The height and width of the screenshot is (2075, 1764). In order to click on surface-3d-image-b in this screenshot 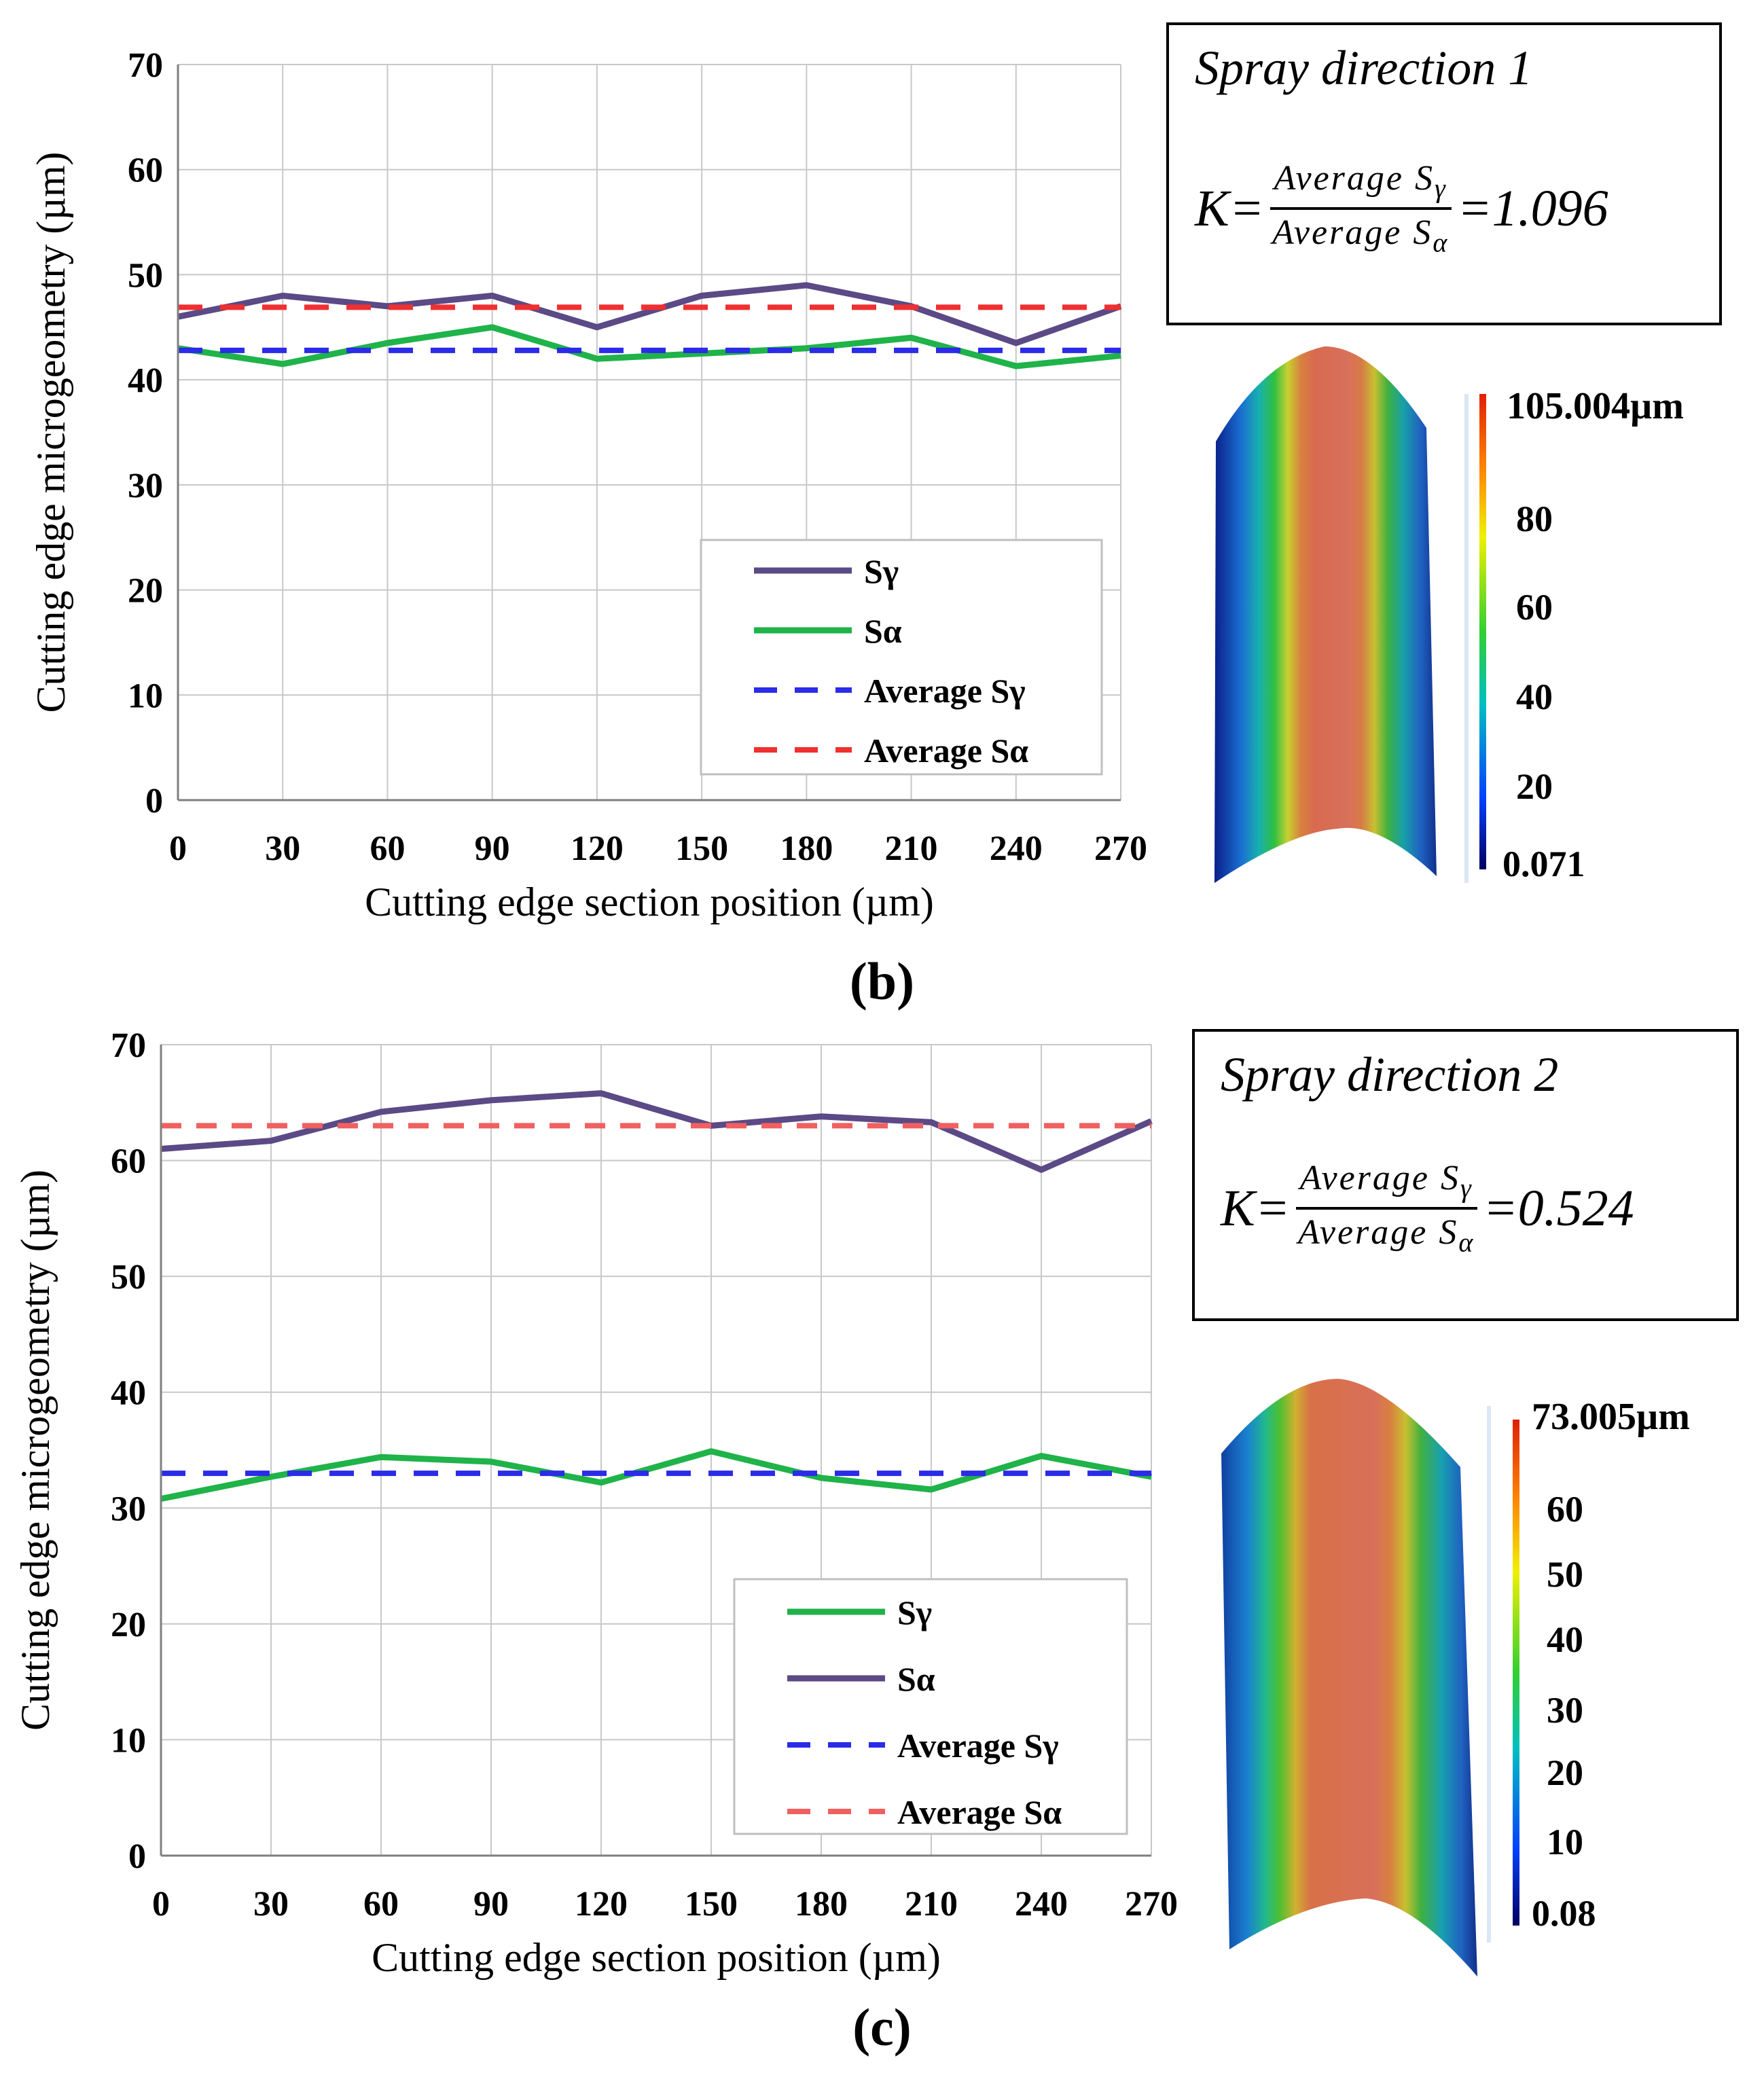, I will do `click(1325, 614)`.